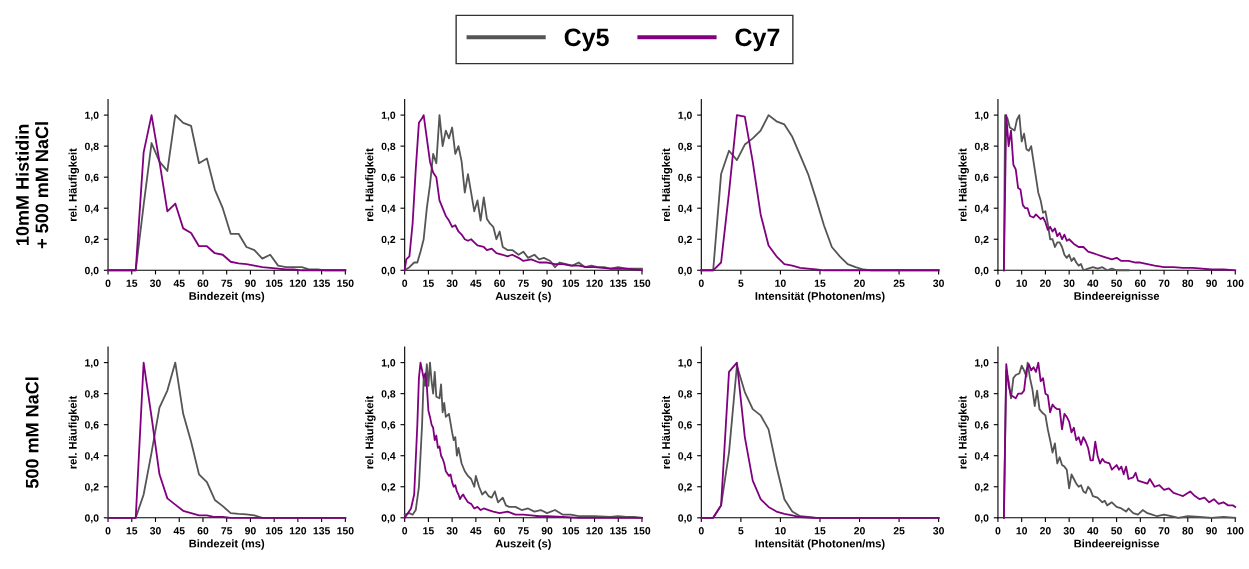 The image size is (1249, 569). What do you see at coordinates (32, 185) in the screenshot?
I see `text: 10mM Histidin + 500 mM NaCl` at bounding box center [32, 185].